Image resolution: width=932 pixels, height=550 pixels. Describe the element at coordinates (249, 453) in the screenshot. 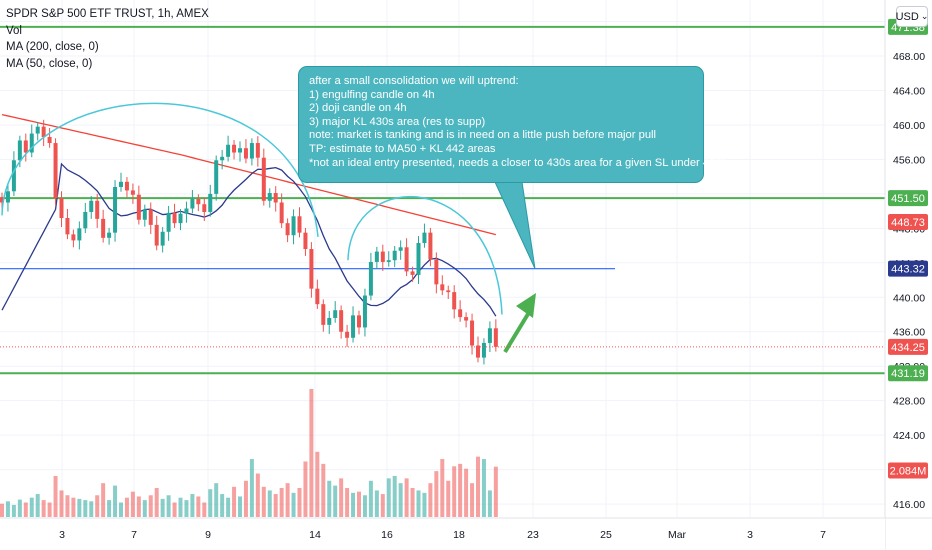

I see `volume-bars` at that location.